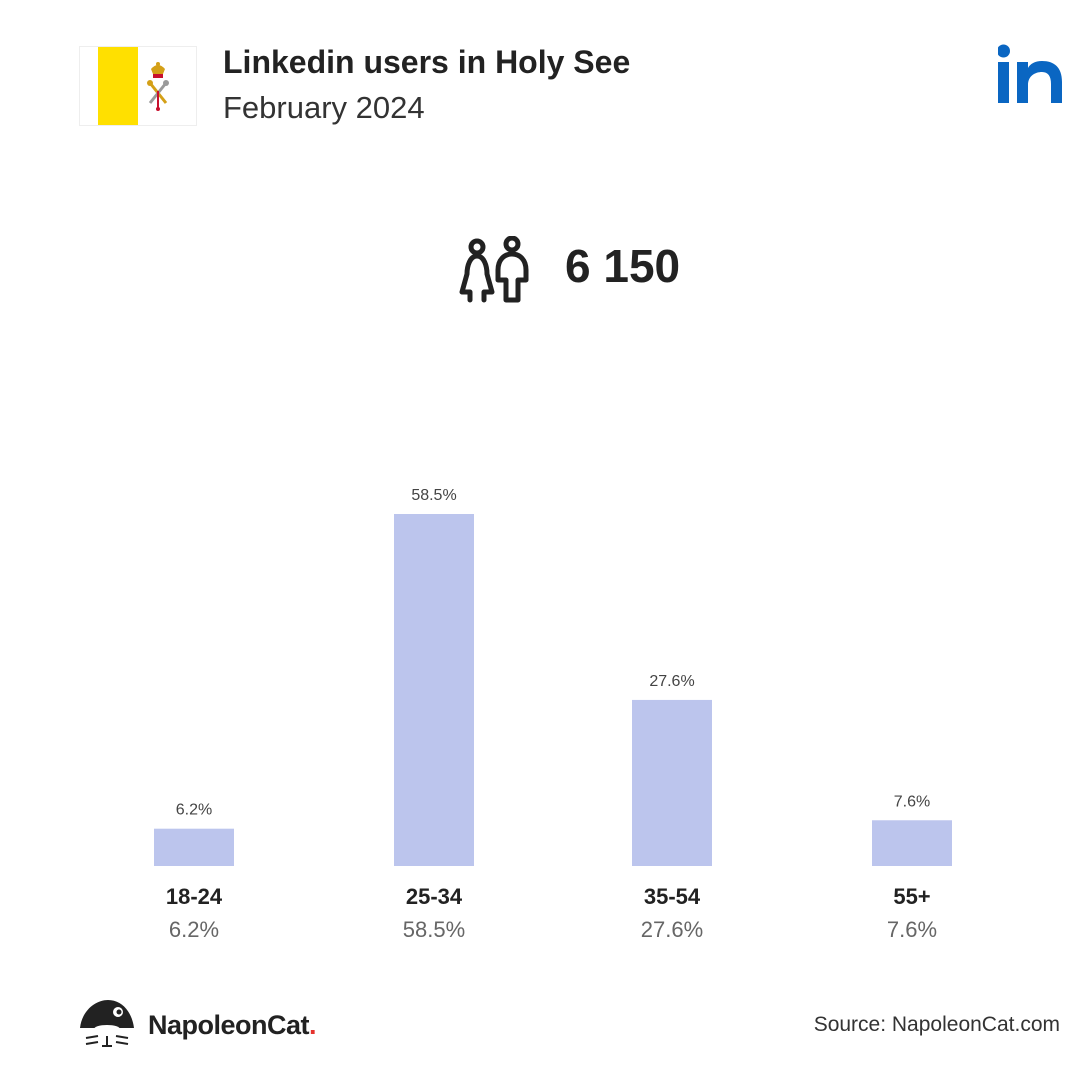 Image resolution: width=1080 pixels, height=1080 pixels. I want to click on napoleoncat-brand: NapoleonCat., so click(197, 1025).